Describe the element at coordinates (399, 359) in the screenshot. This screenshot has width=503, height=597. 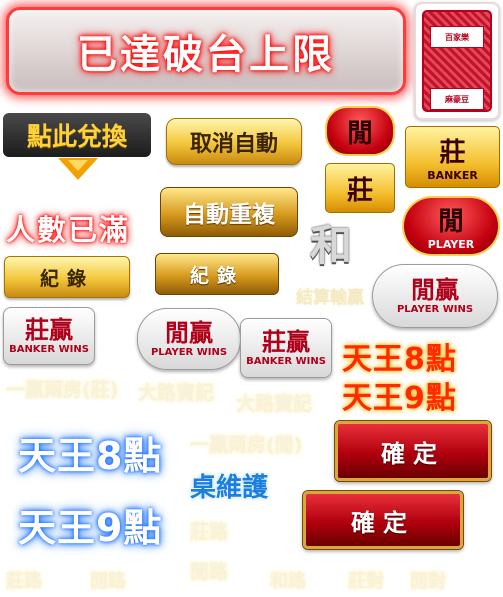
I see `natural-8-text: 天王8點` at that location.